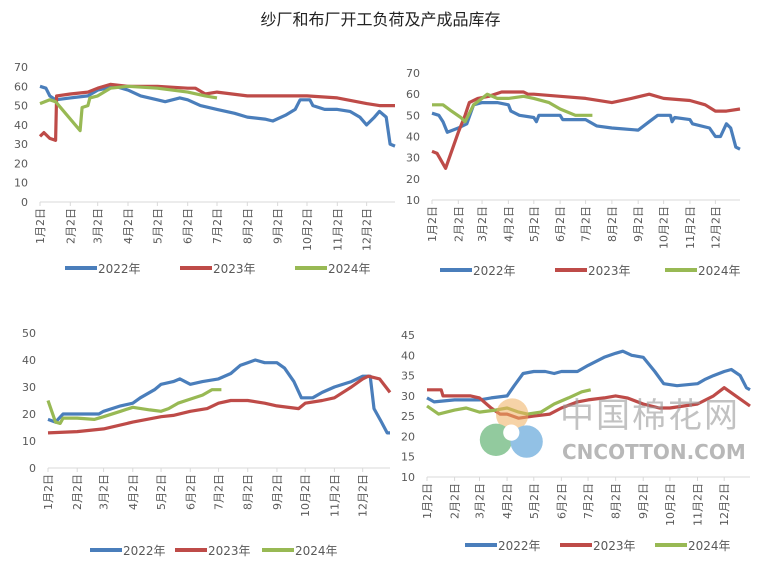 This screenshot has width=761, height=568. What do you see at coordinates (408, 416) in the screenshot?
I see `y-tick-label: 25` at bounding box center [408, 416].